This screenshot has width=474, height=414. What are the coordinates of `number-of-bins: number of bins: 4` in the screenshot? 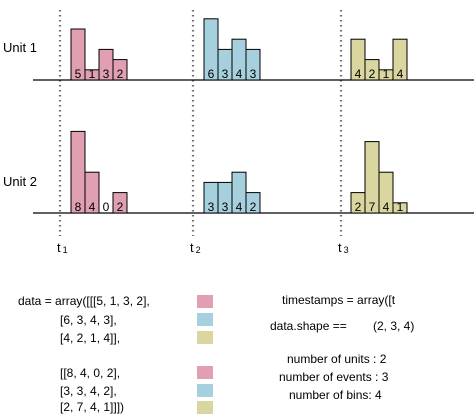 It's located at (335, 395).